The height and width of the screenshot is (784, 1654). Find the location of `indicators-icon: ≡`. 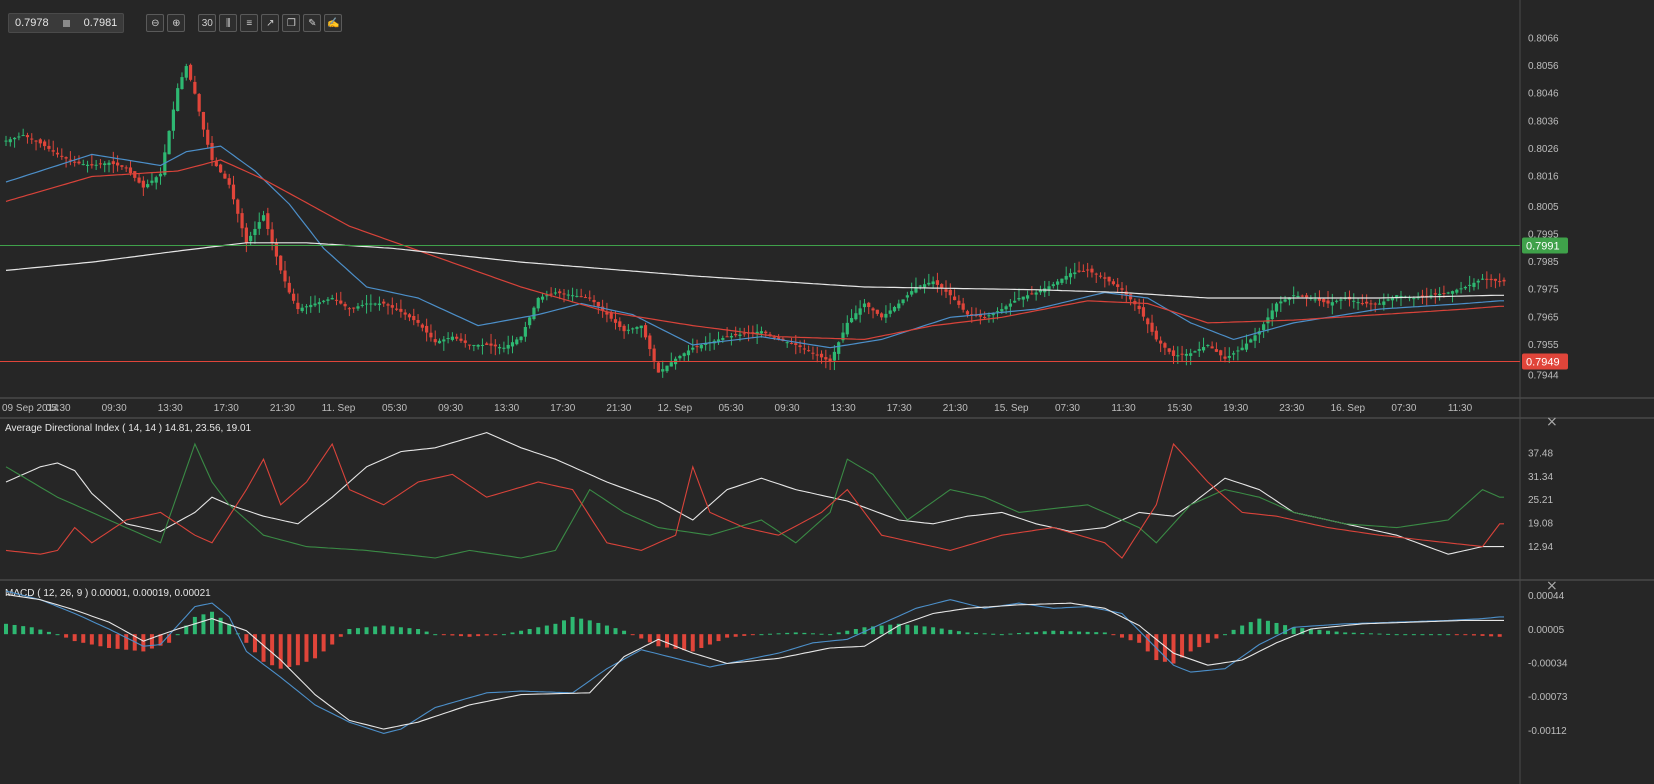

indicators-icon: ≡ is located at coordinates (249, 23).